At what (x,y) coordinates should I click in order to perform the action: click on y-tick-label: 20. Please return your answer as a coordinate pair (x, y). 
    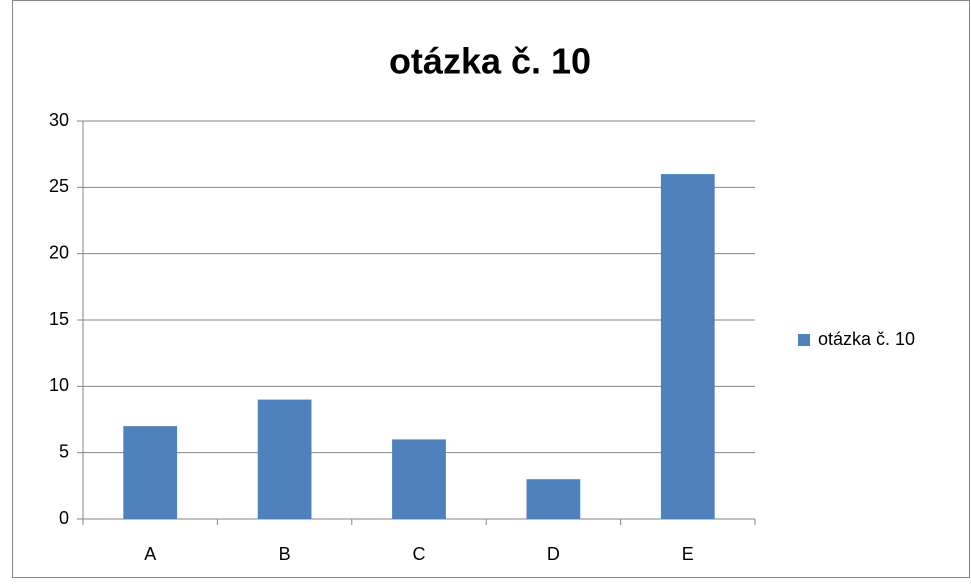
    Looking at the image, I should click on (59, 252).